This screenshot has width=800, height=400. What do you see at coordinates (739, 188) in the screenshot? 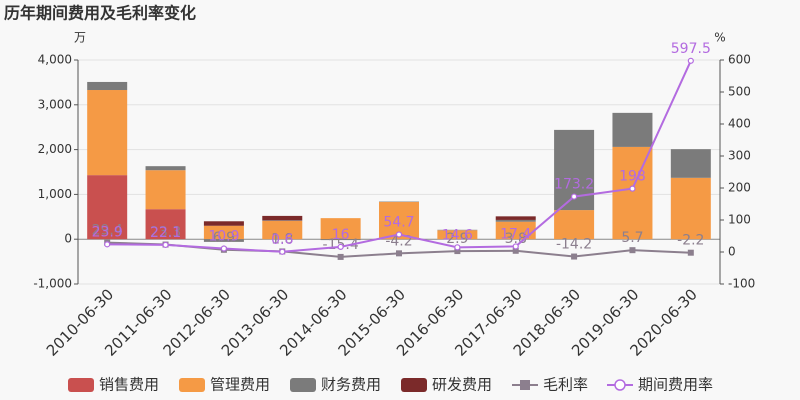
I see `y2-tick-label: 200` at bounding box center [739, 188].